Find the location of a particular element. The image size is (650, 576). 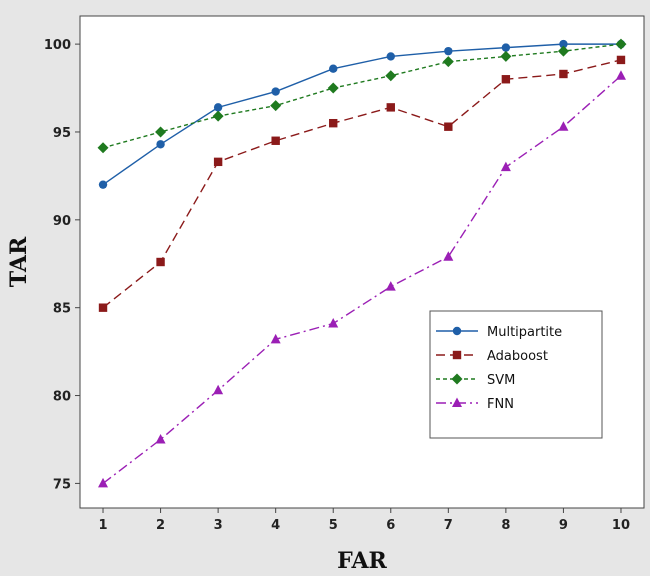

legend-label: SVM is located at coordinates (501, 380).